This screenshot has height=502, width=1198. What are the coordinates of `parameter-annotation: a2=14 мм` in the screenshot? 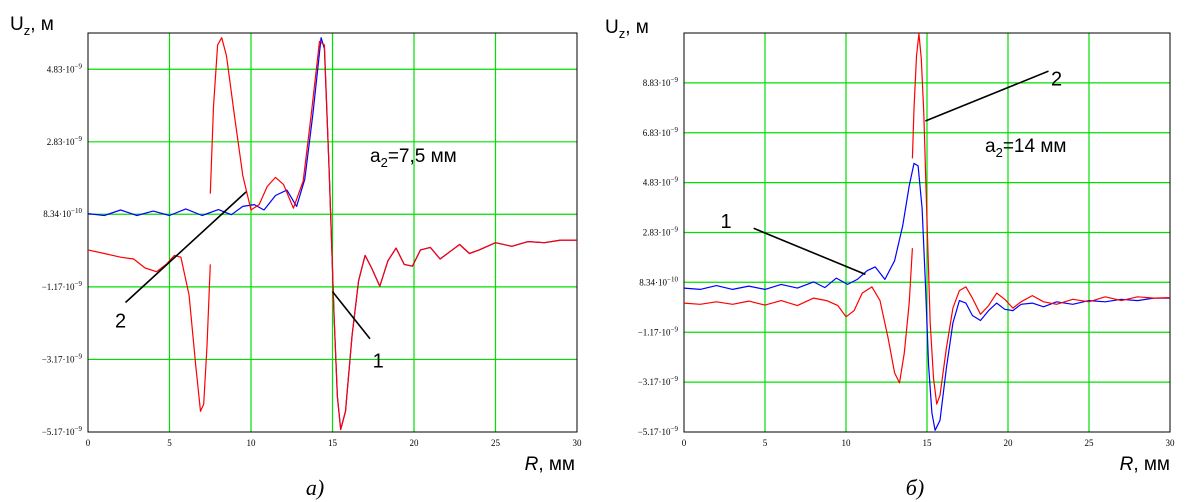 It's located at (1025, 148).